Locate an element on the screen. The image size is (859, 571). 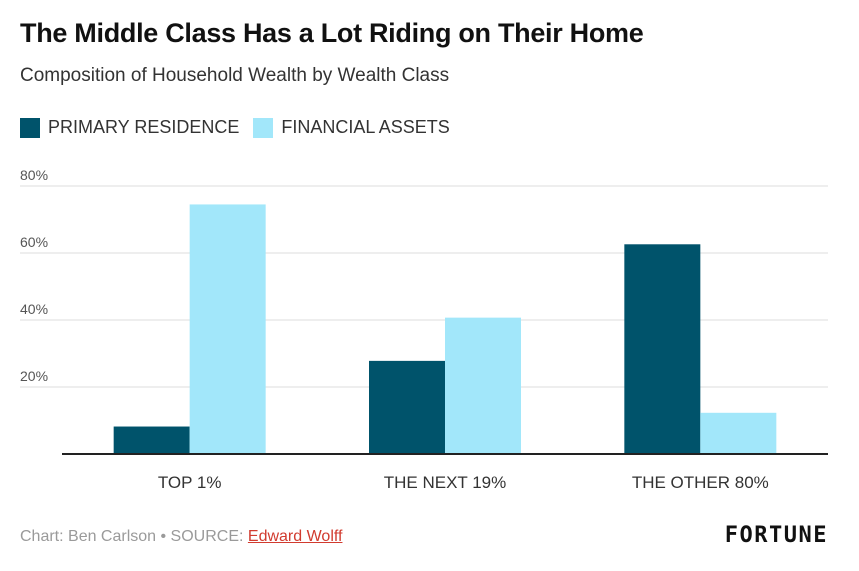
x-tick-label: THE NEXT 19% is located at coordinates (445, 482).